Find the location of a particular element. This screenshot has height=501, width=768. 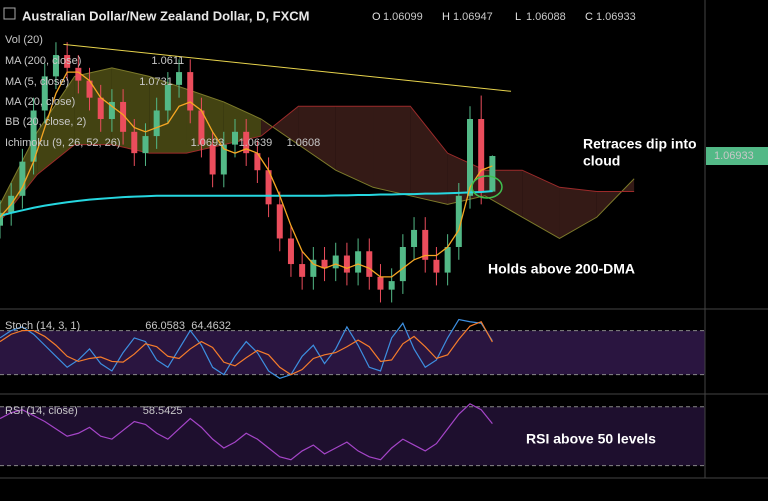

last-price-tag is located at coordinates (737, 156).